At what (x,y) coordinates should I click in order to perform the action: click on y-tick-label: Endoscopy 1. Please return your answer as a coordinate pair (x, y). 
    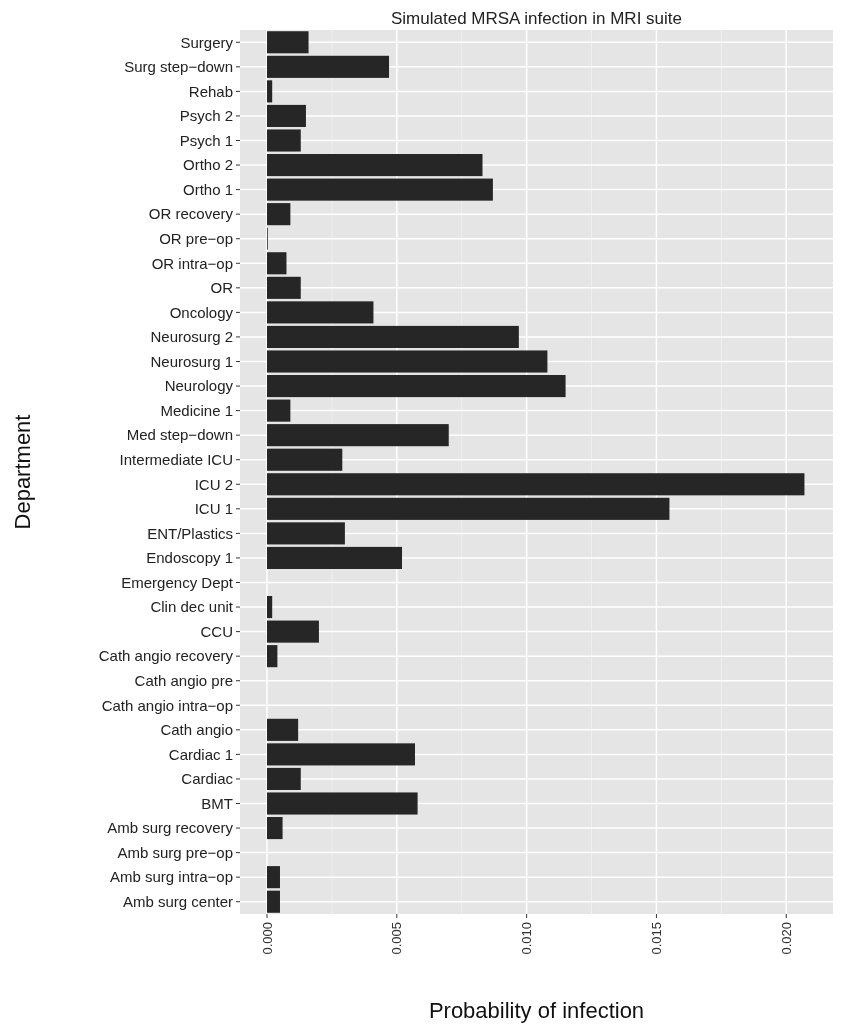
    Looking at the image, I should click on (189, 558).